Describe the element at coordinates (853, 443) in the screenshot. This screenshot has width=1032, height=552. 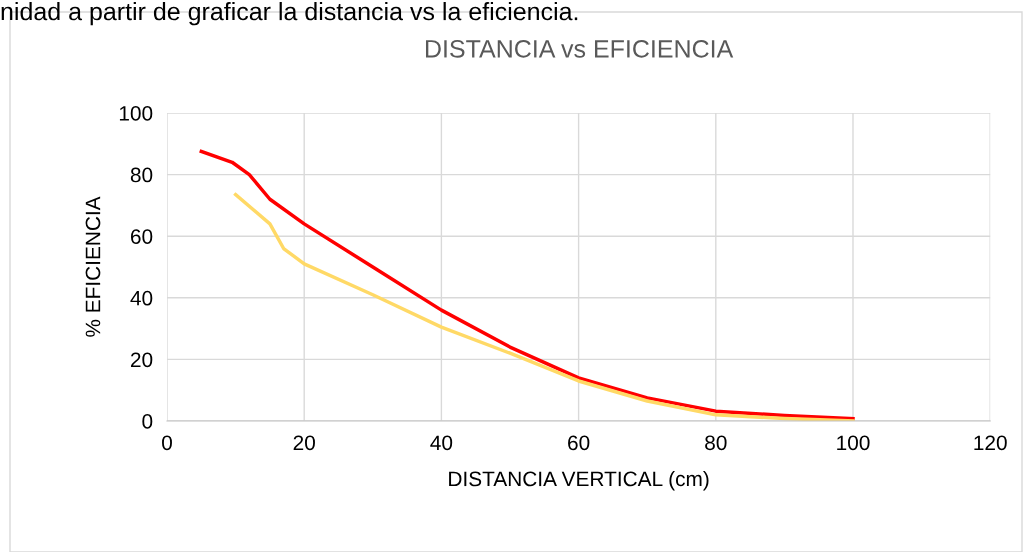
I see `x-tick-label: 100` at that location.